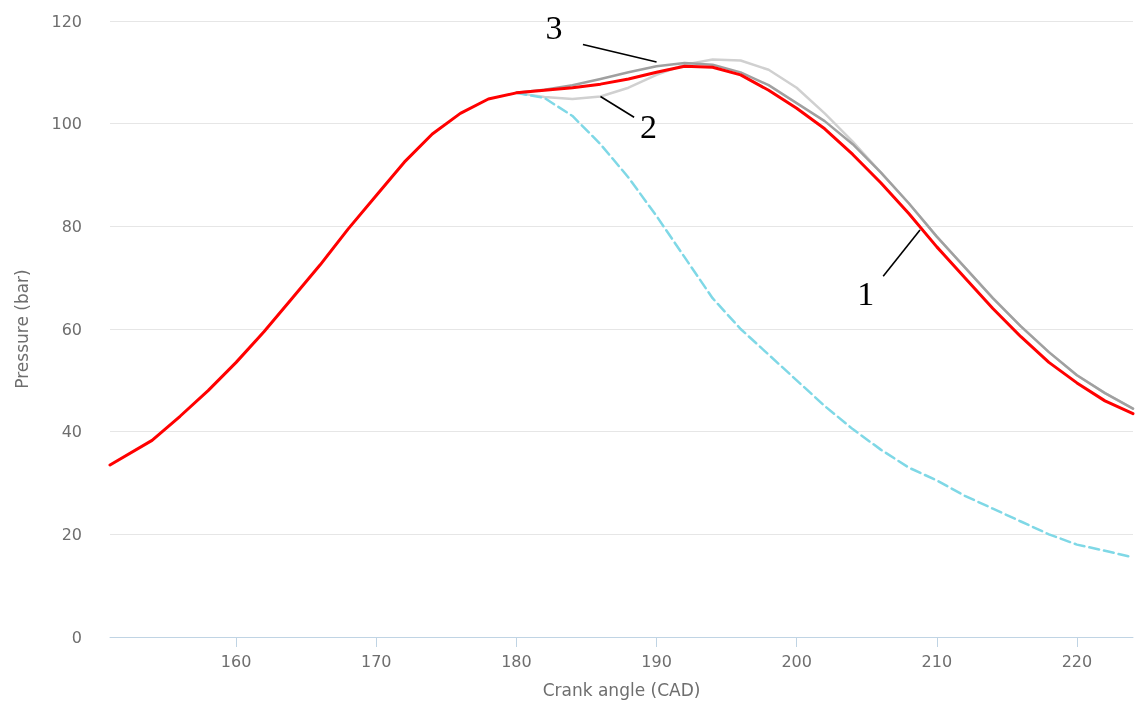 The width and height of the screenshot is (1147, 721). I want to click on y-tick-label: 80, so click(71, 226).